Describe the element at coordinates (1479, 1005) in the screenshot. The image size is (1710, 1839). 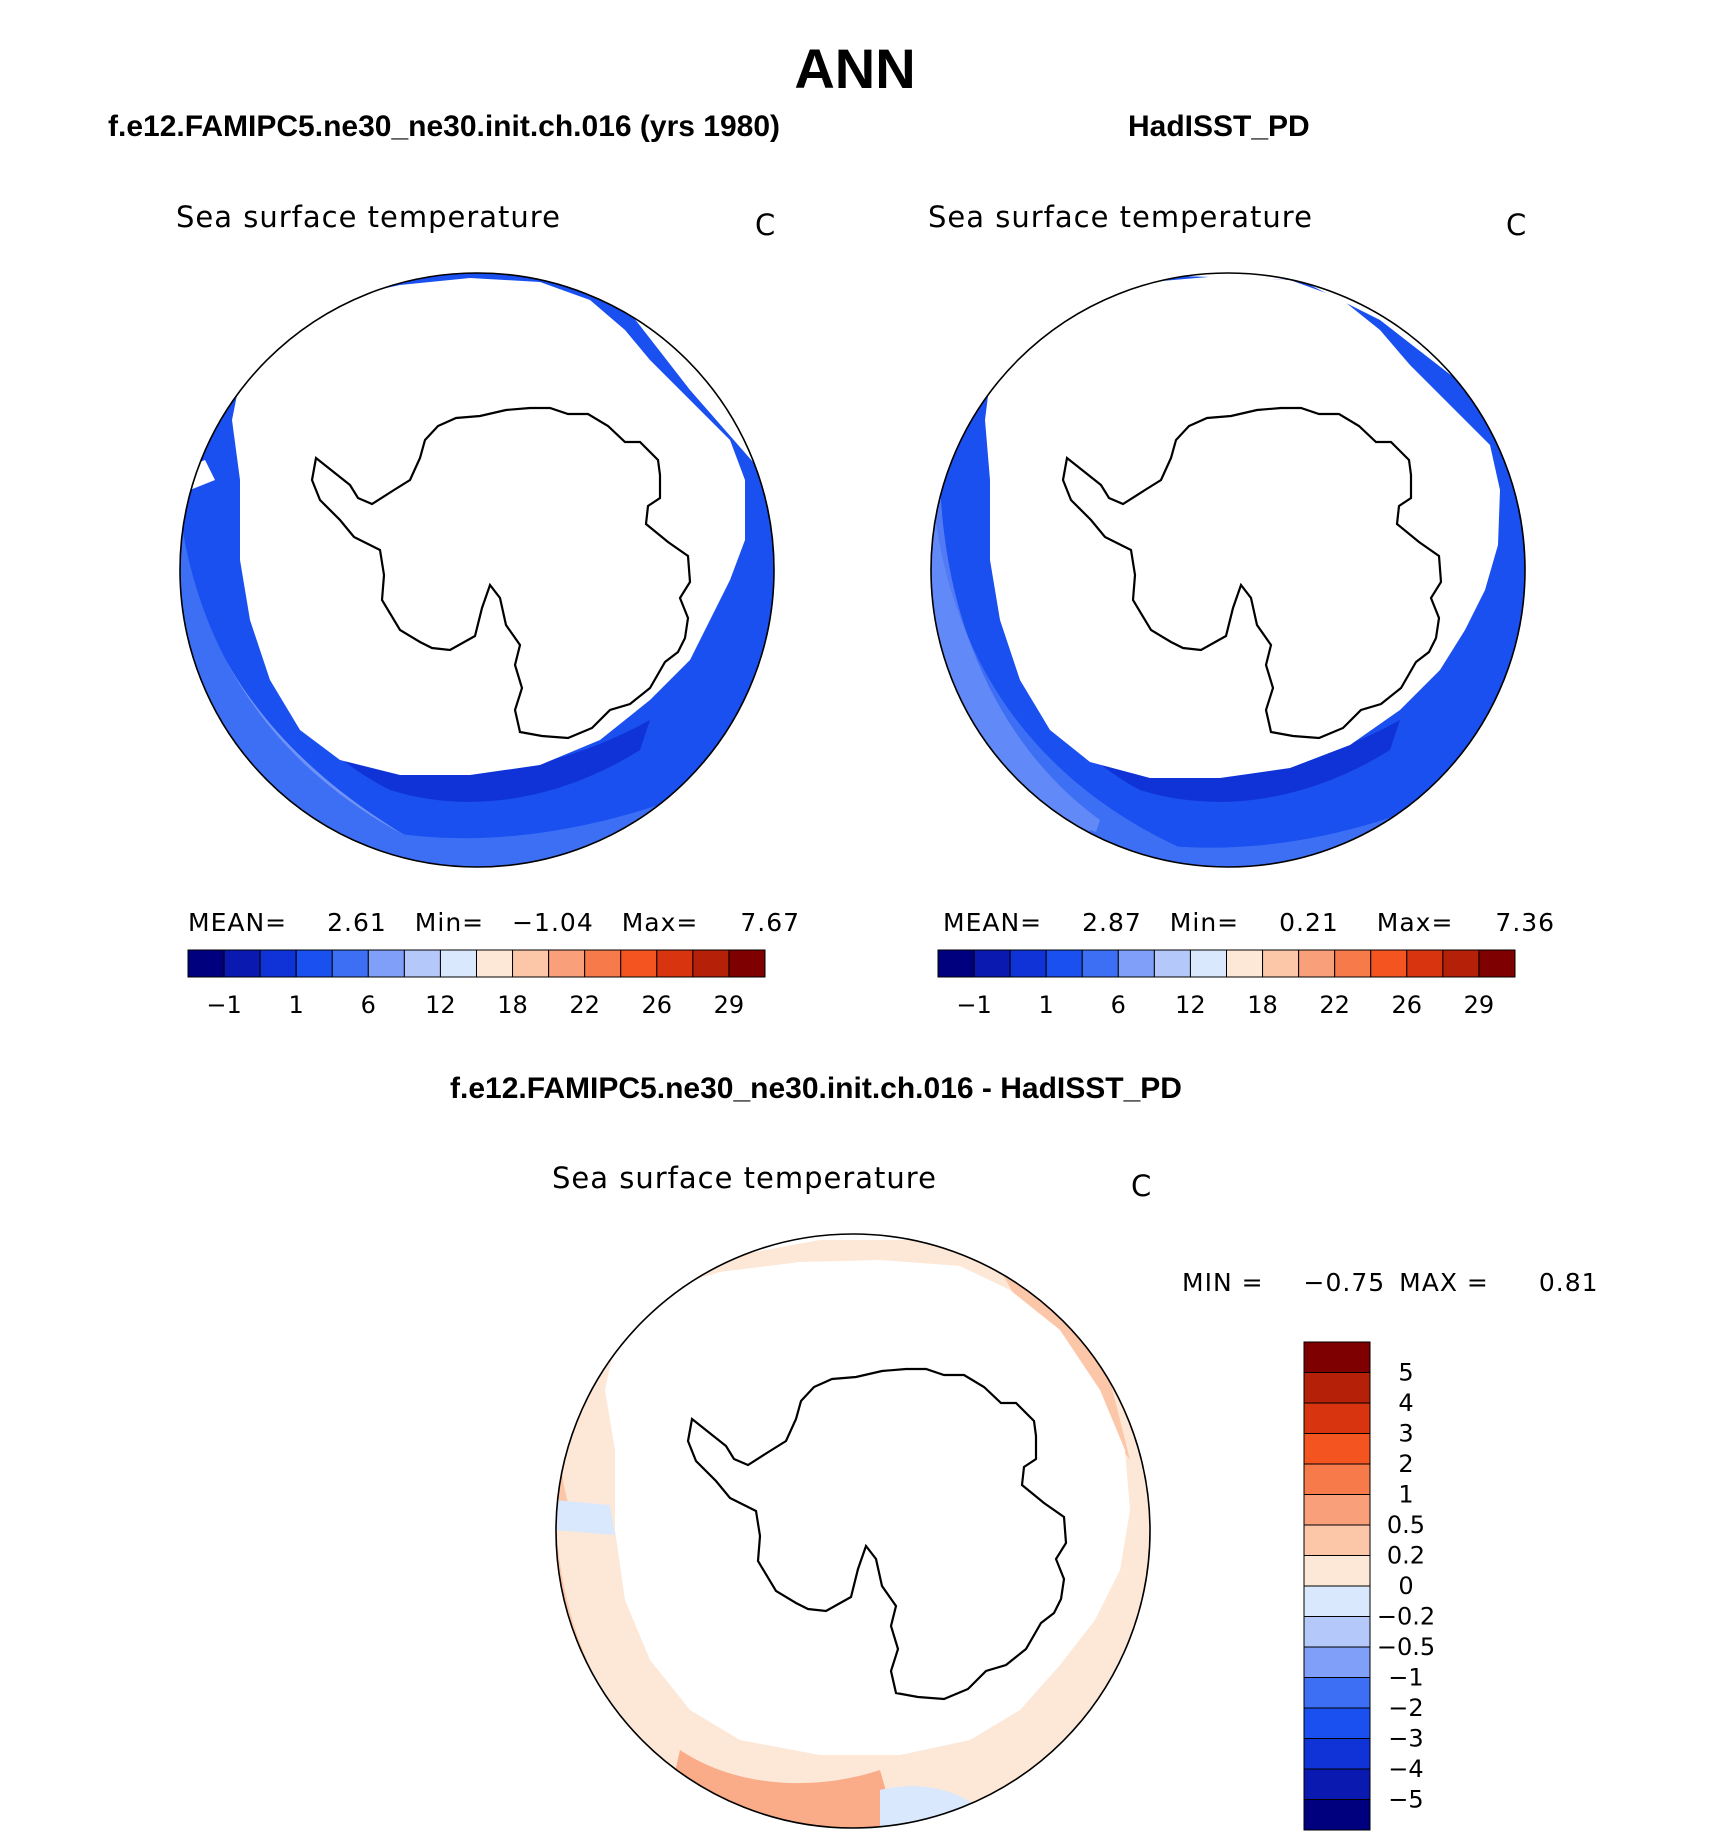
I see `panel-2-colorbar-tick-label: 29` at that location.